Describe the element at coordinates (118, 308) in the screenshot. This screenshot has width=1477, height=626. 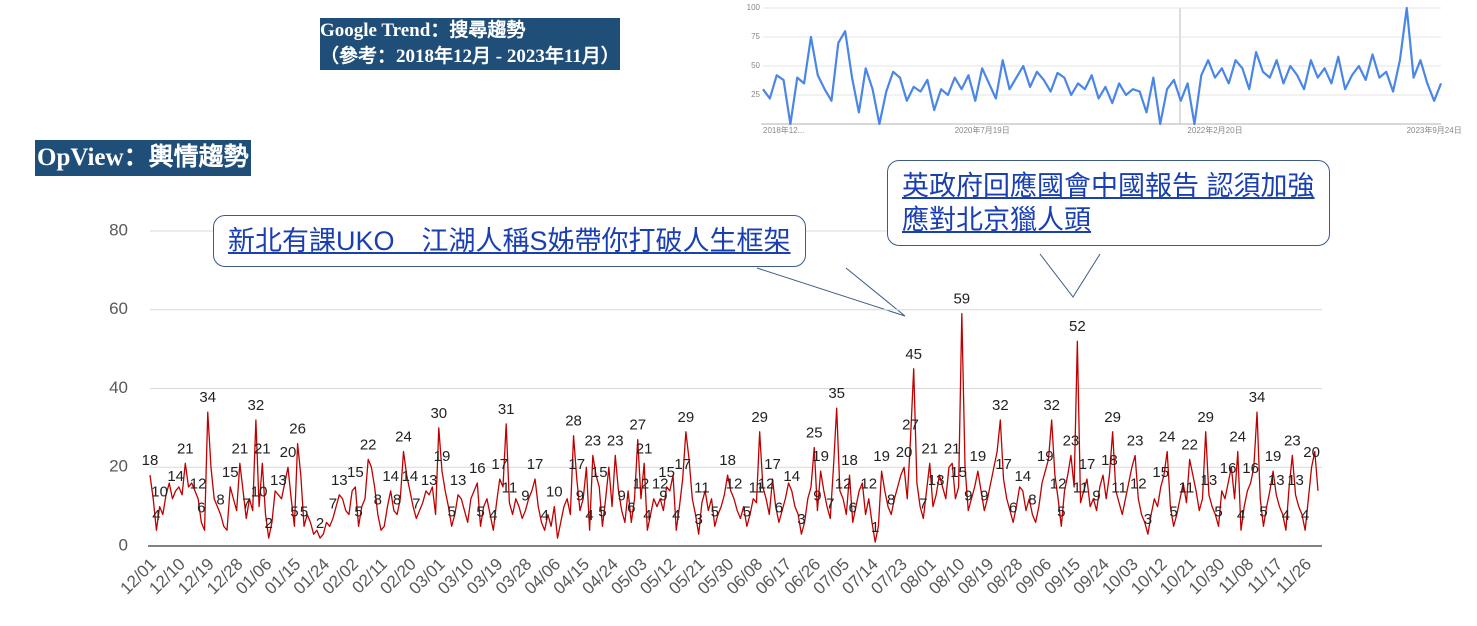
I see `y-tick-label: 60` at that location.